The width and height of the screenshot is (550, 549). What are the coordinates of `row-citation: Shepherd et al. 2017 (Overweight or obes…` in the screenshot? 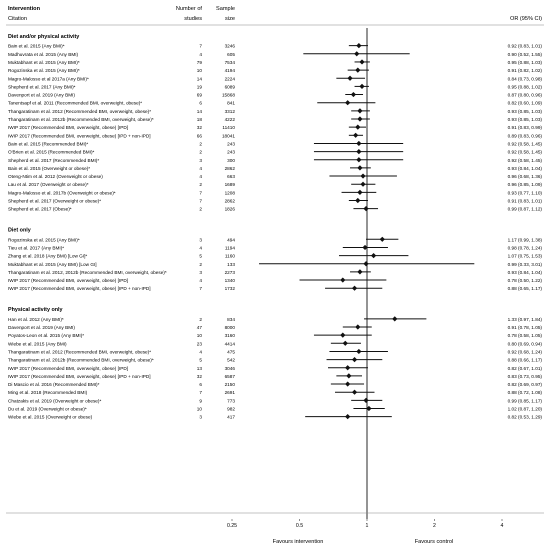 It's located at (54, 201).